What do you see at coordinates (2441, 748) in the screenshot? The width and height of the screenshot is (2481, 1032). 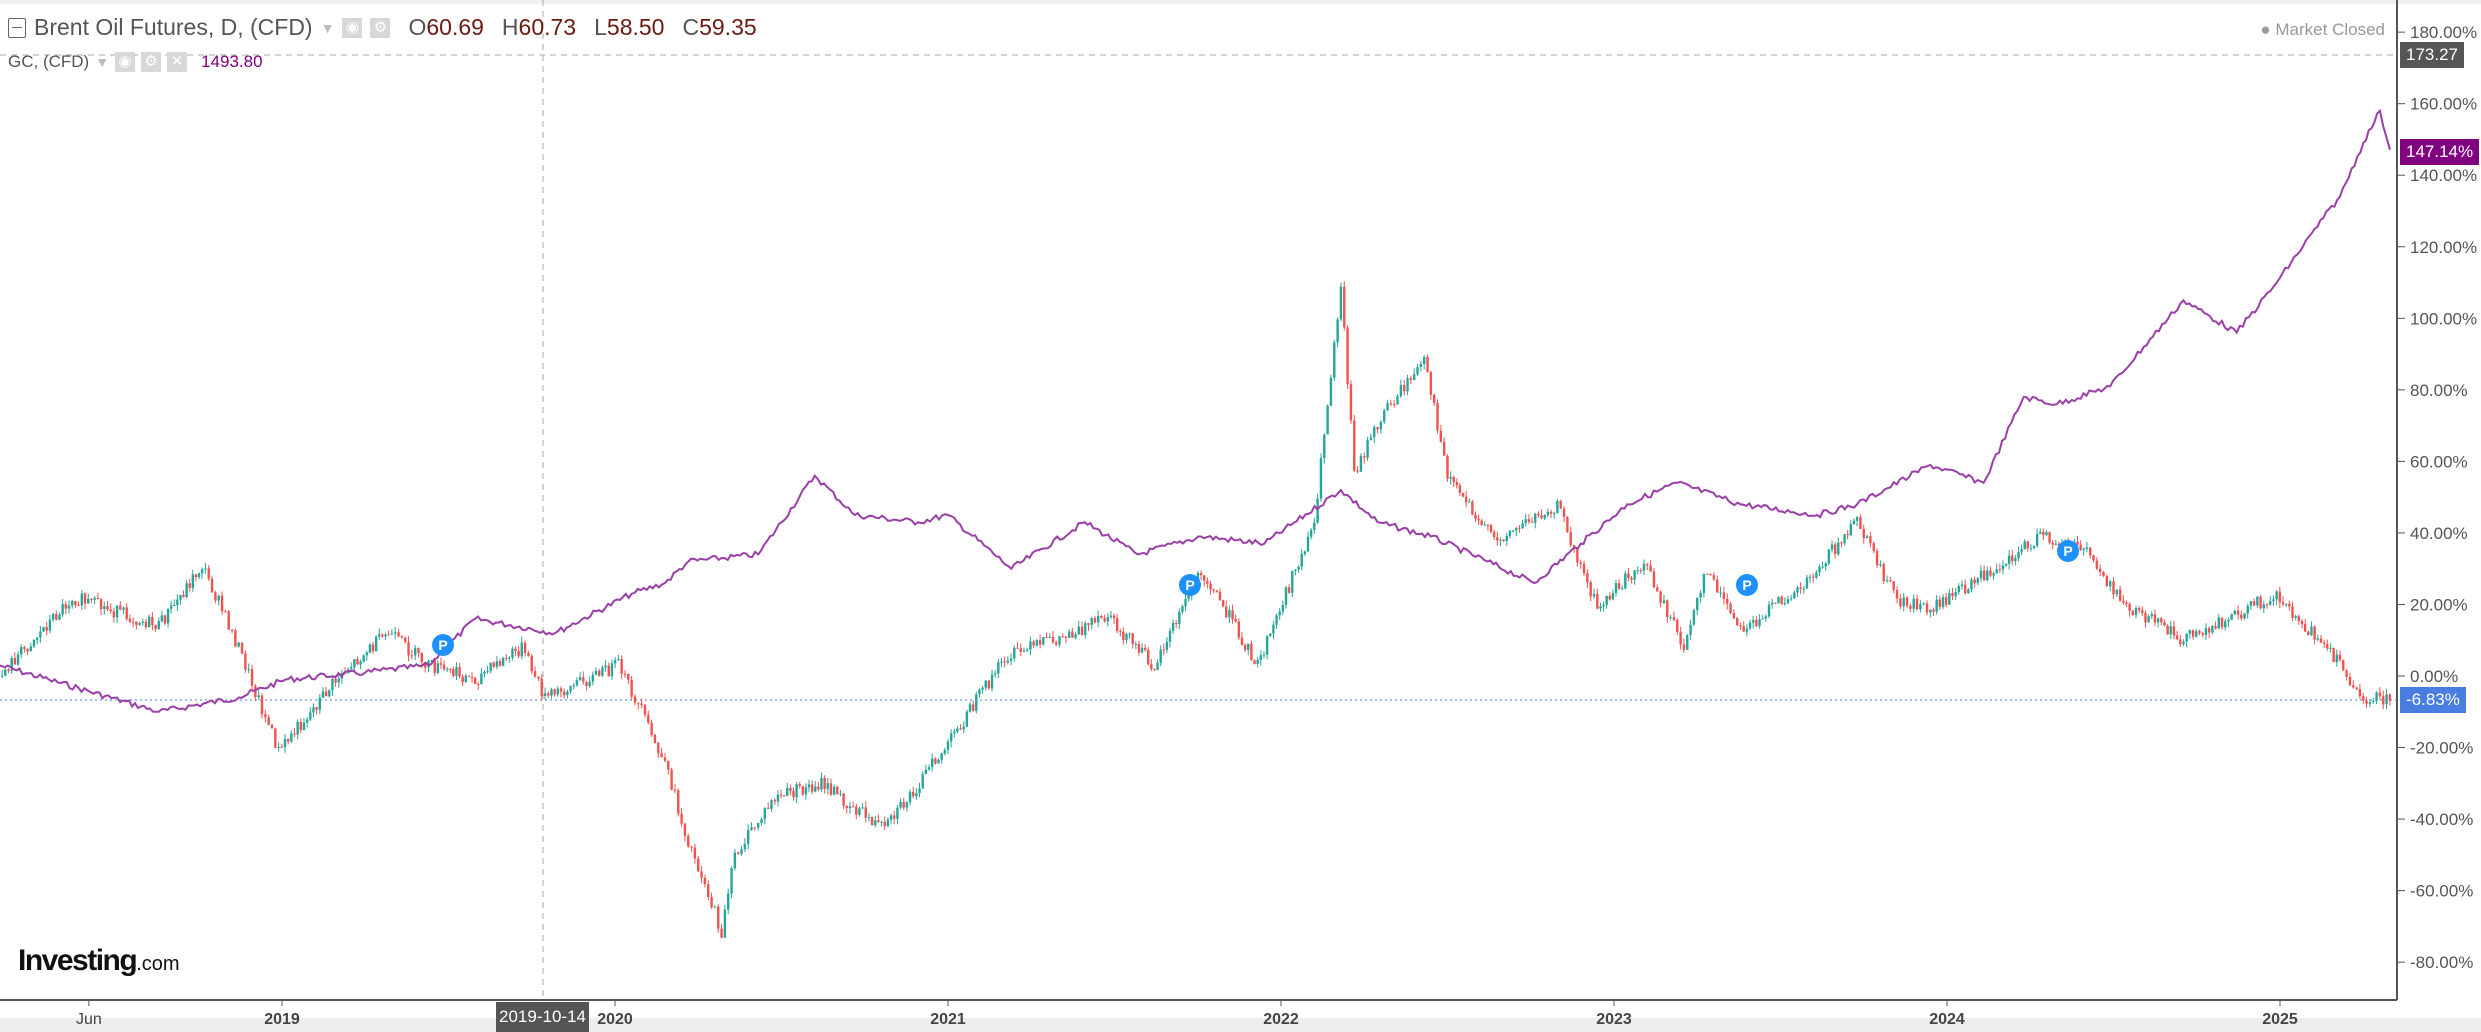 I see `y-tick-label: -20.00%` at bounding box center [2441, 748].